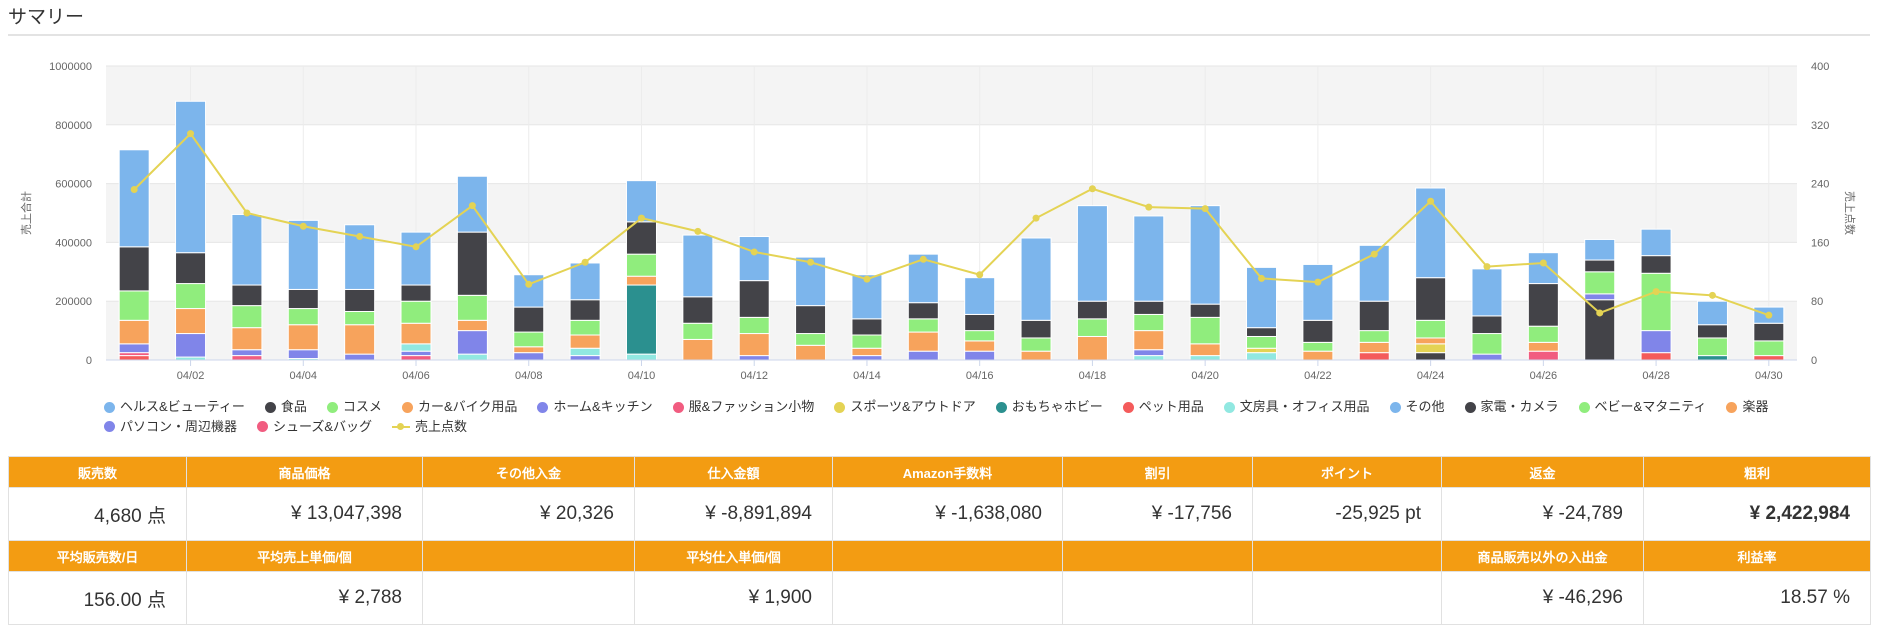  Describe the element at coordinates (1820, 243) in the screenshot. I see `y2-tick-label: 160` at that location.